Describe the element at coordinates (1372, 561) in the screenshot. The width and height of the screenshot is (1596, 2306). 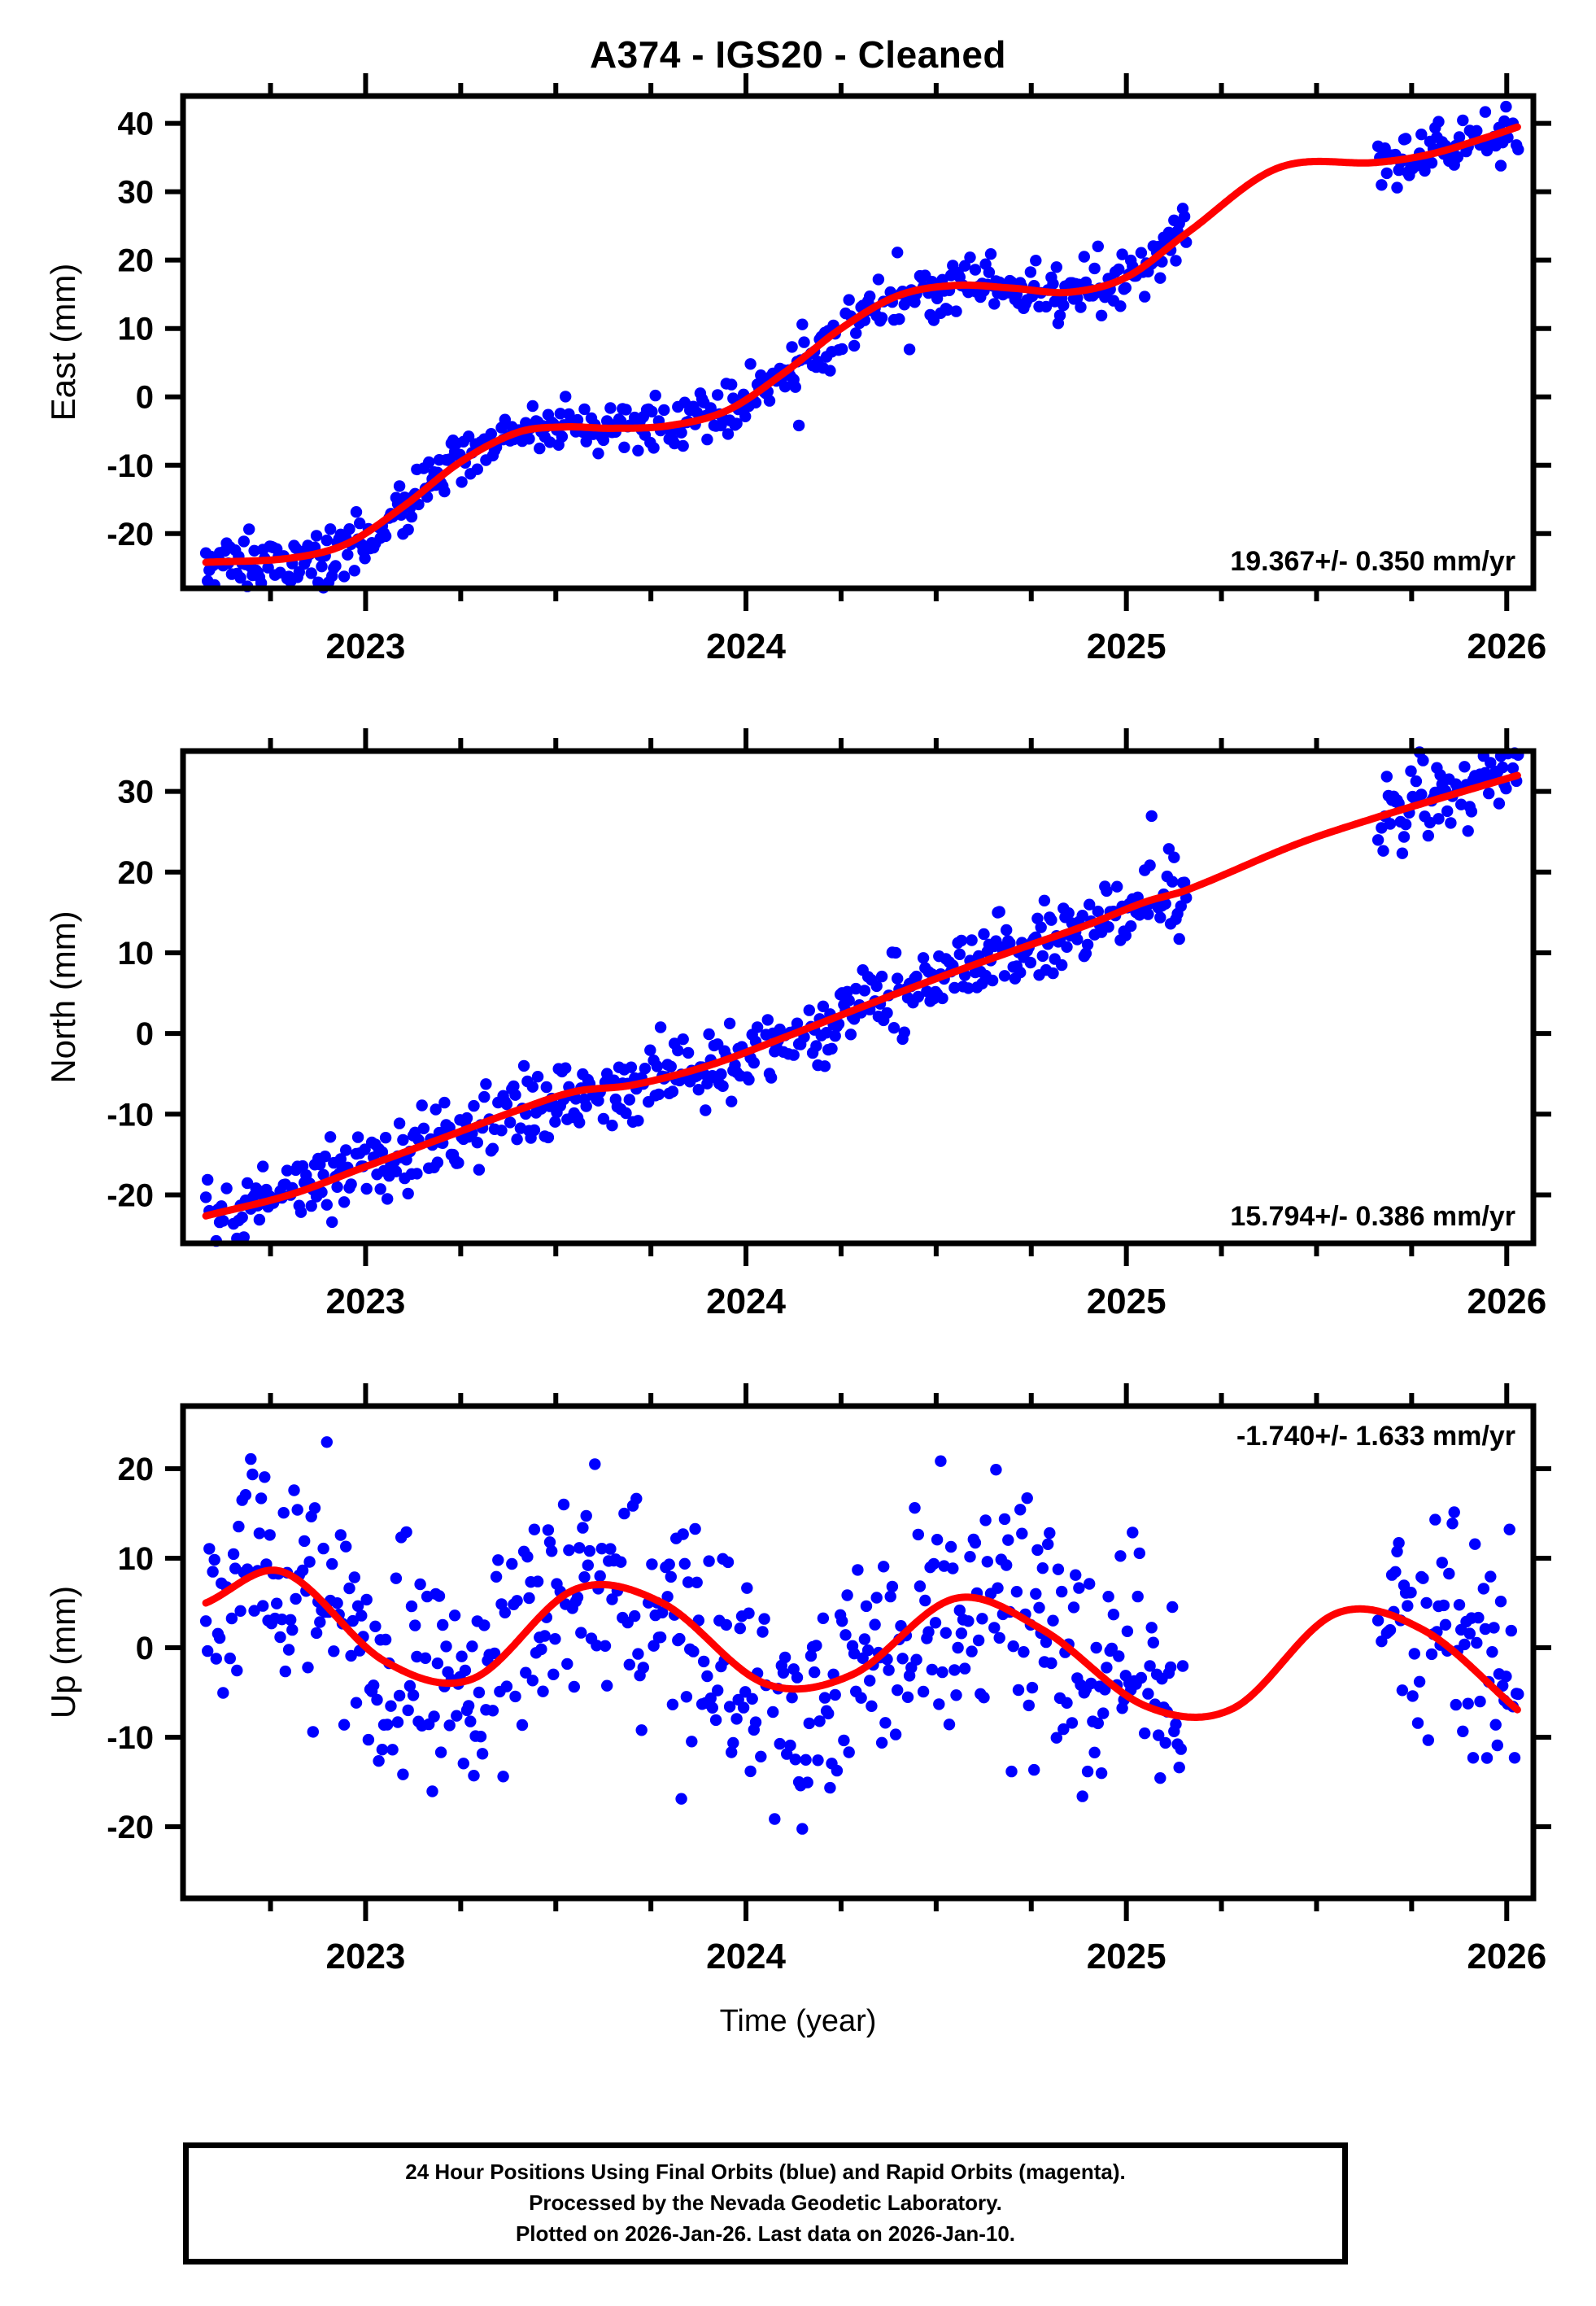
I see `rate-annotation-east: 19.367+/- 0.350 mm/yr` at that location.